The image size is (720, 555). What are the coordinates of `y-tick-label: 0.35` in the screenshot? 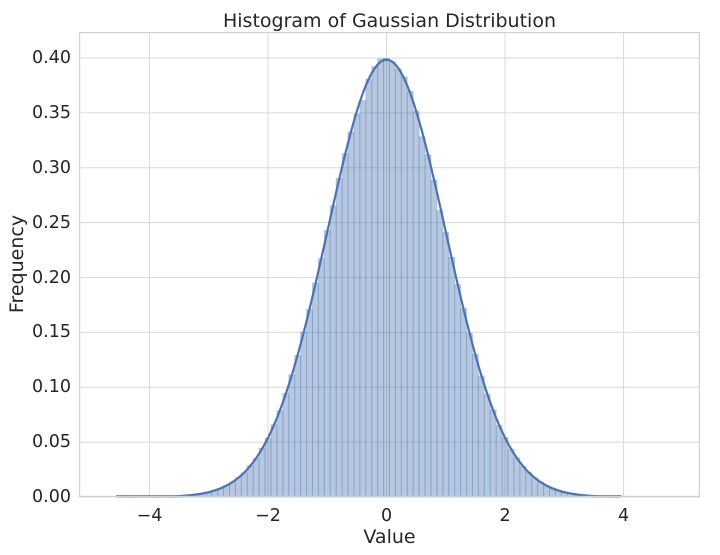 It's located at (51, 112).